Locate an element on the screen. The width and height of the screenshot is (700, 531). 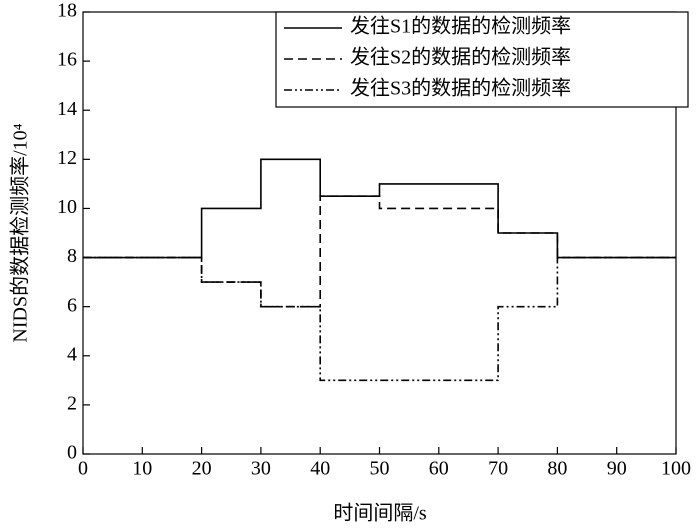
x-tick-label: 90 is located at coordinates (617, 469).